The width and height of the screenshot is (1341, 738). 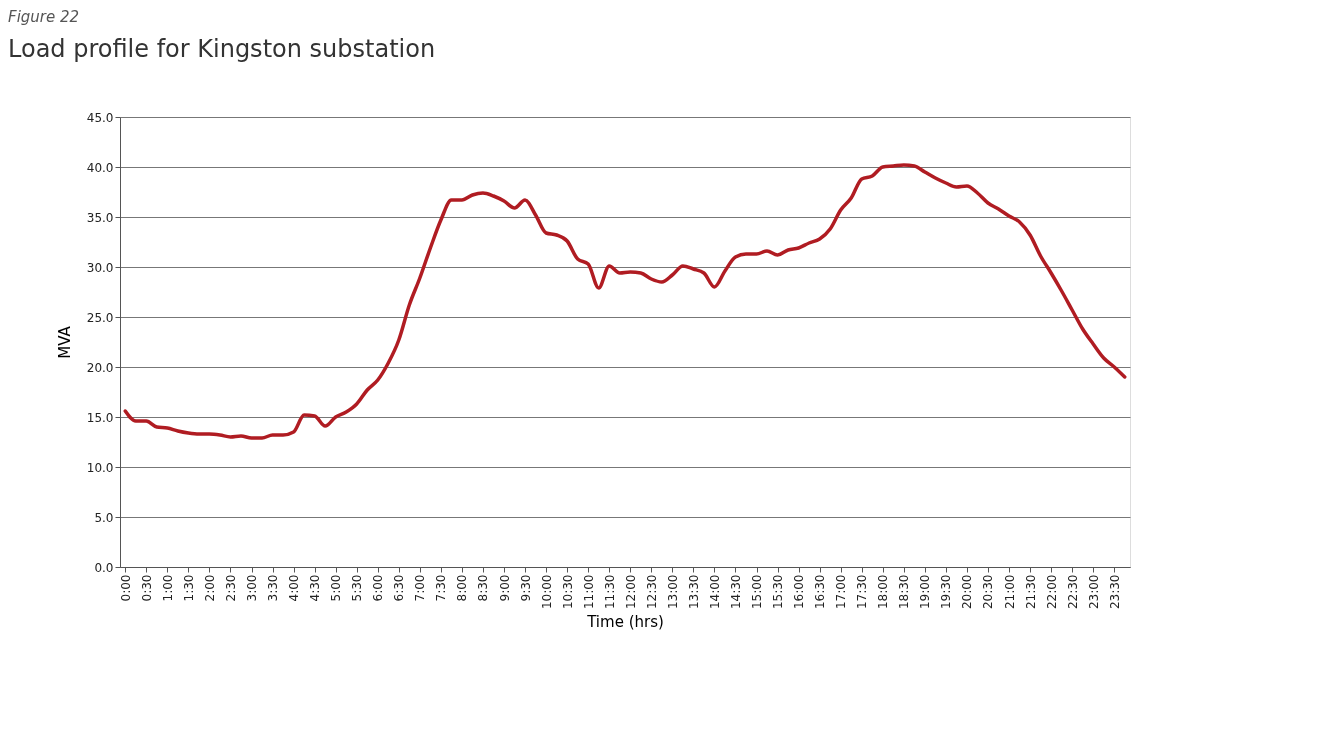 I want to click on x-tick-label: 10:00, so click(x=546, y=592).